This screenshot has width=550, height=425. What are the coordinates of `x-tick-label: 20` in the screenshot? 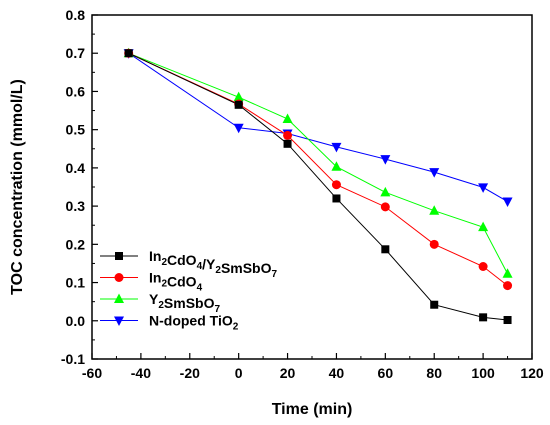 It's located at (288, 373).